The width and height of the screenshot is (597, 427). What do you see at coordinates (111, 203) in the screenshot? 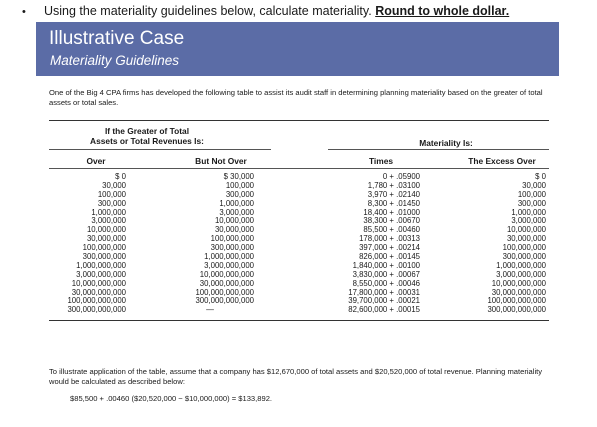
I see `cell-over: 300,000` at bounding box center [111, 203].